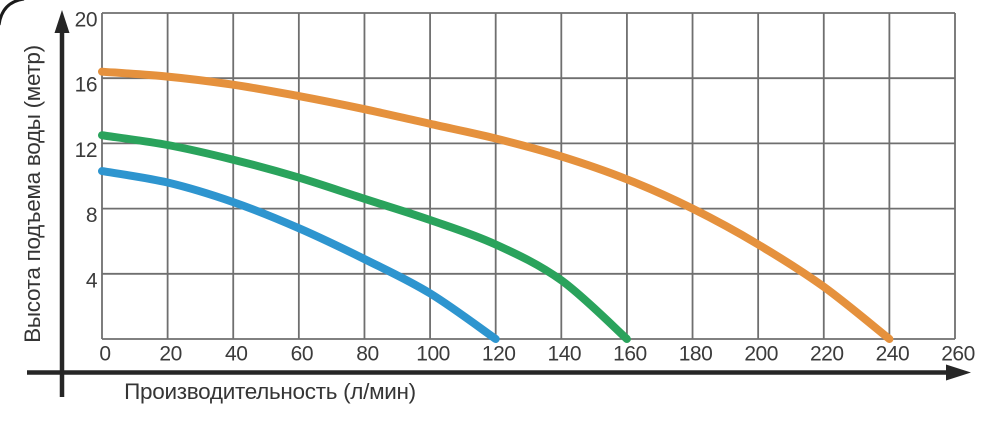  What do you see at coordinates (236, 354) in the screenshot?
I see `svg-text: 40` at bounding box center [236, 354].